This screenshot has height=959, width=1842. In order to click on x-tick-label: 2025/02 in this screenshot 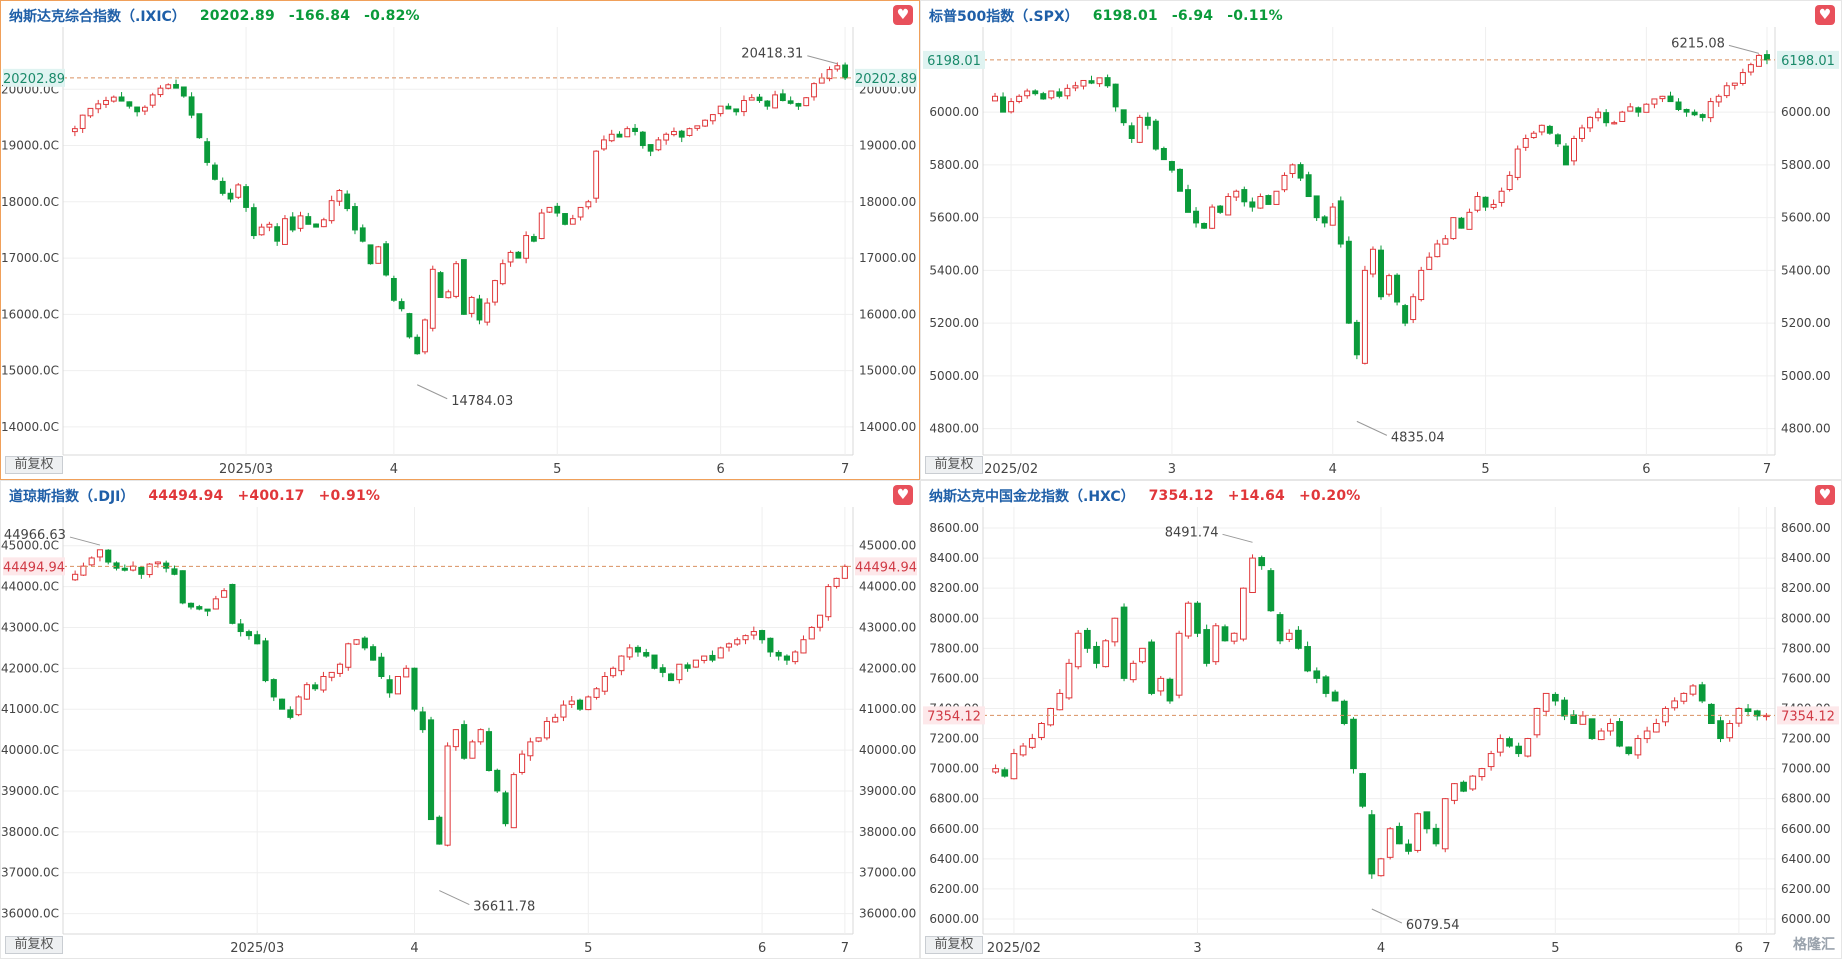, I will do `click(1014, 948)`.